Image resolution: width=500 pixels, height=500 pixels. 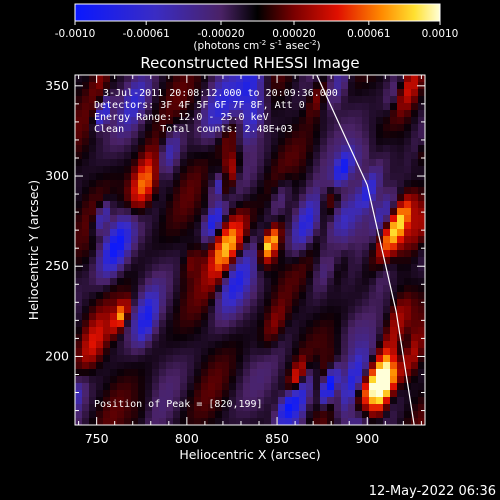 I want to click on annotation-peak: Position of Peak = [820,199], so click(x=178, y=404).